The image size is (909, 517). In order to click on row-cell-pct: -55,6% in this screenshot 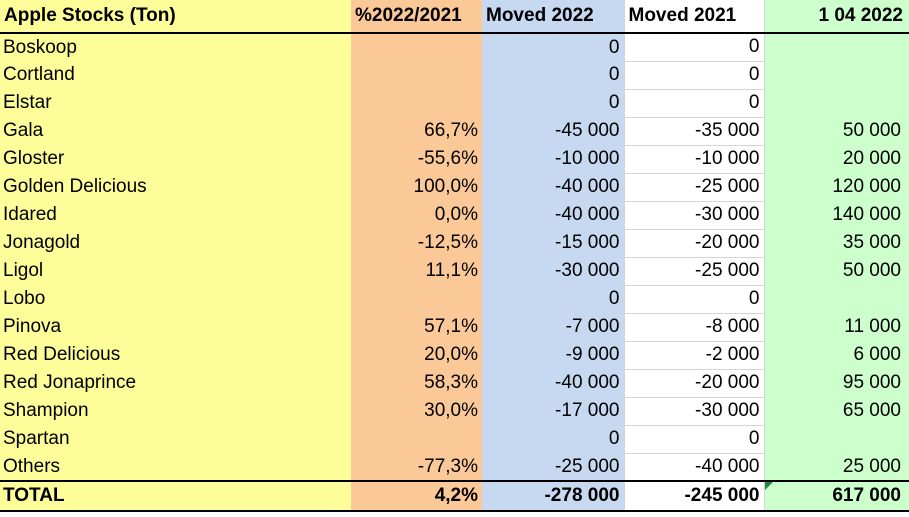, I will do `click(416, 159)`.